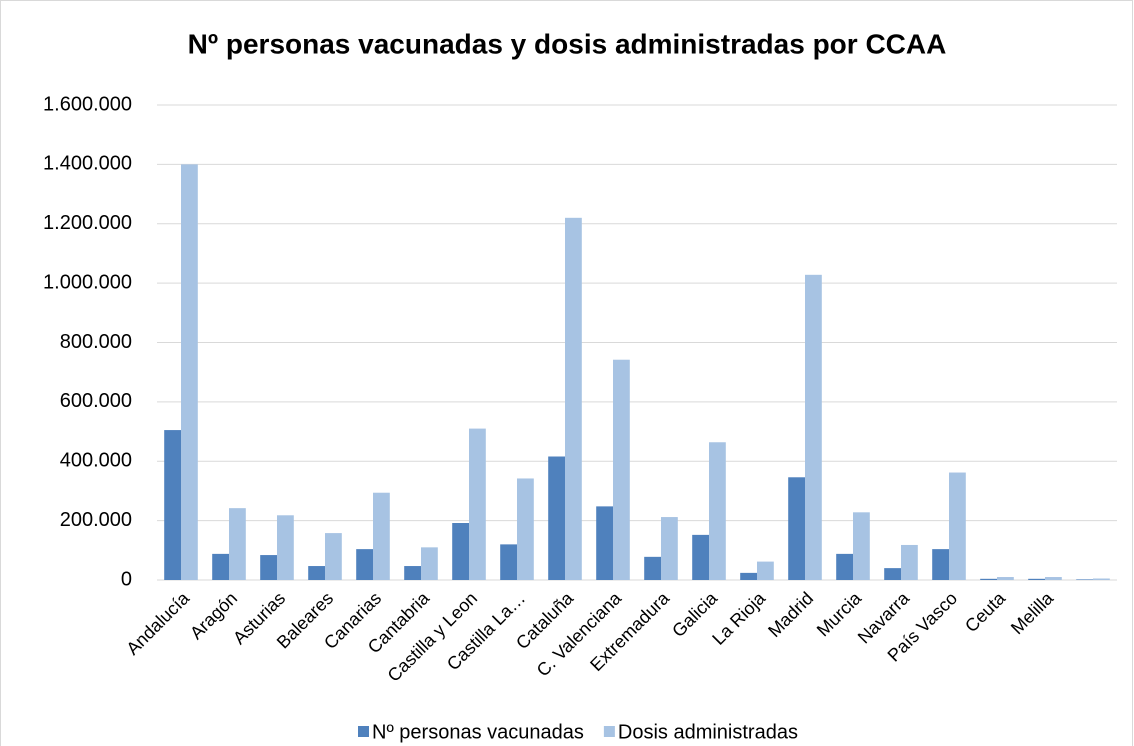 The image size is (1134, 746). I want to click on y-tick-label: 0, so click(126, 579).